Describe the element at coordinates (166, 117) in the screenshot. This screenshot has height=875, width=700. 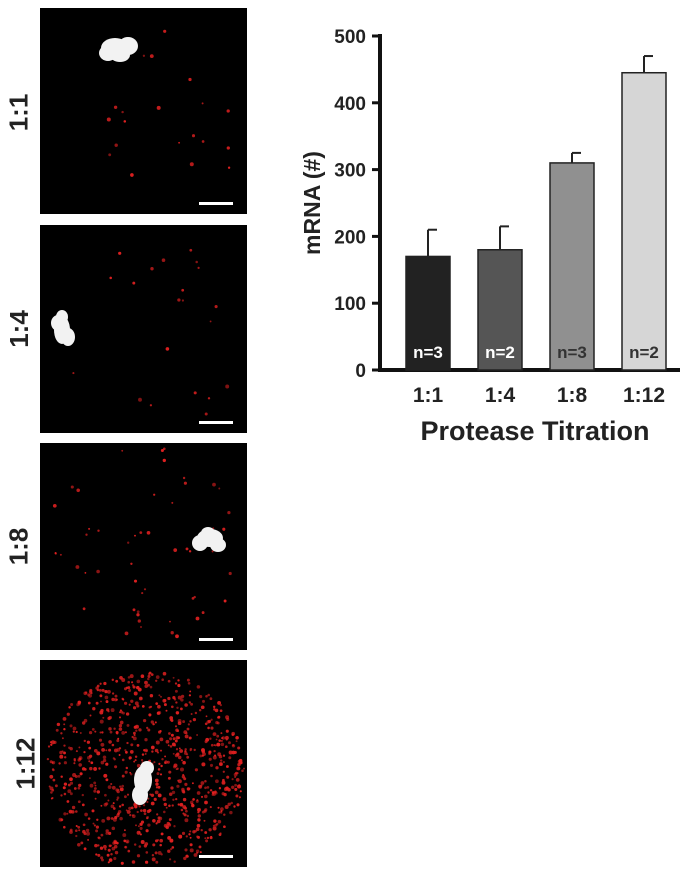
I see `micrograph-1-1-image` at that location.